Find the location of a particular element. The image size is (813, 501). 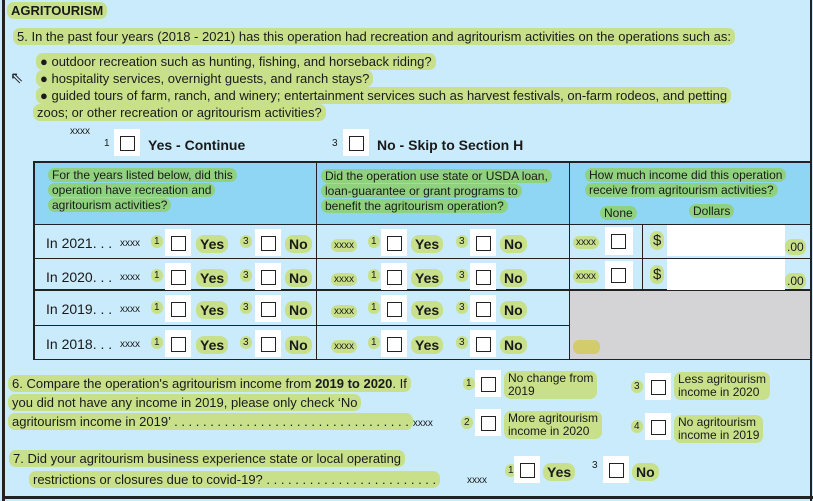

q6-opt1-label: No change from 2019 is located at coordinates (551, 385).